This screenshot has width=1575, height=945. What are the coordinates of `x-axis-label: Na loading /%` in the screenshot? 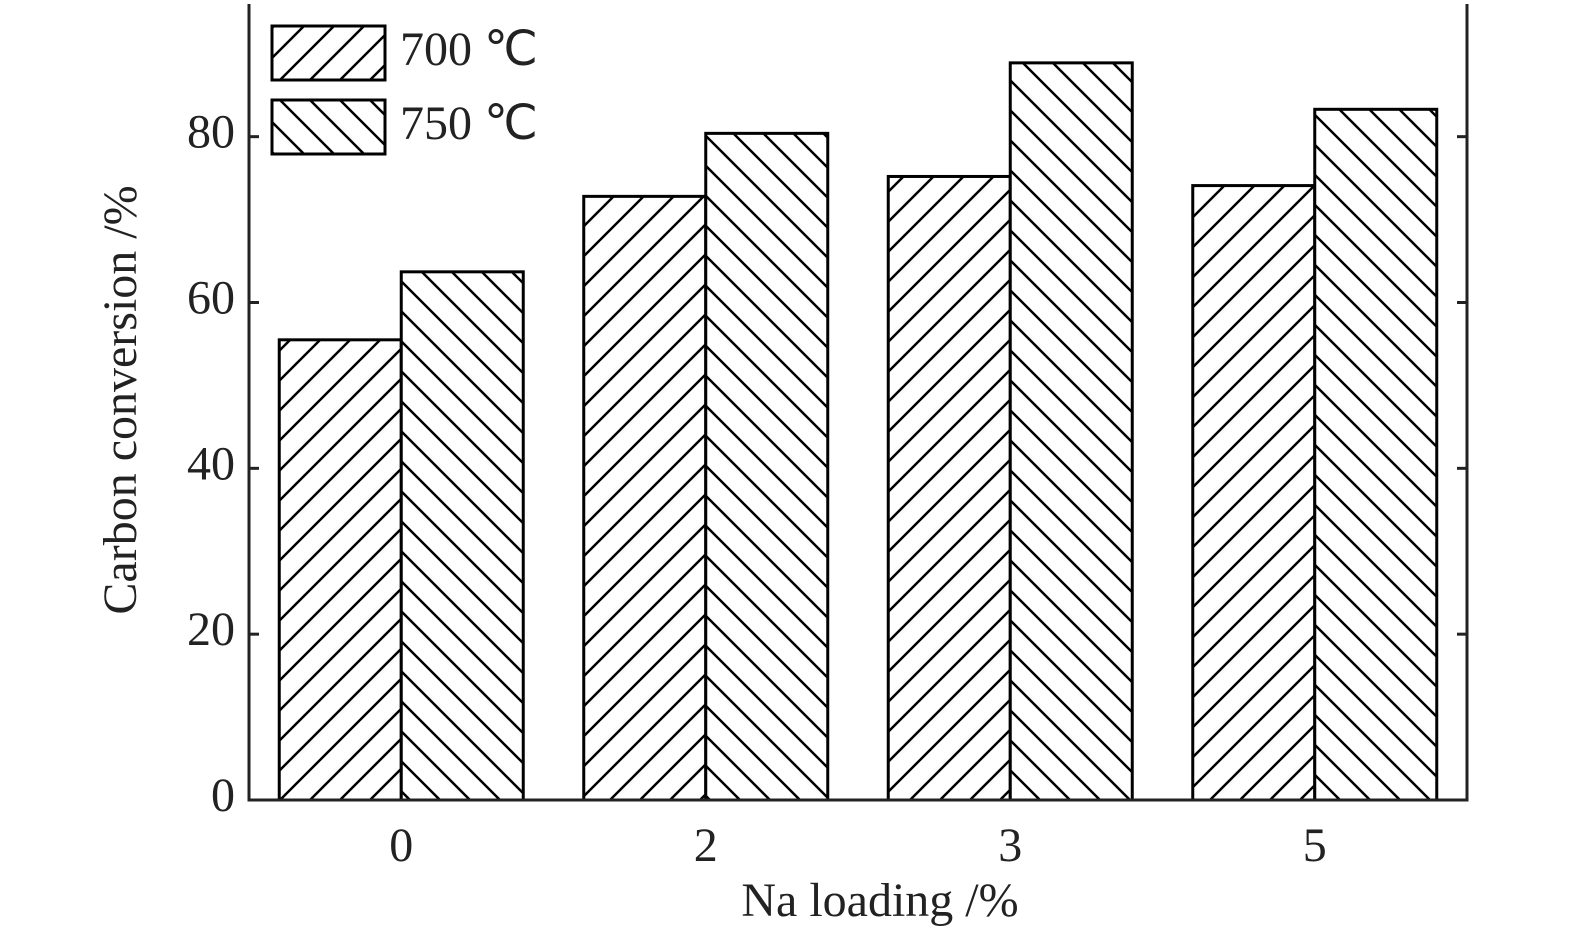 It's located at (879, 900).